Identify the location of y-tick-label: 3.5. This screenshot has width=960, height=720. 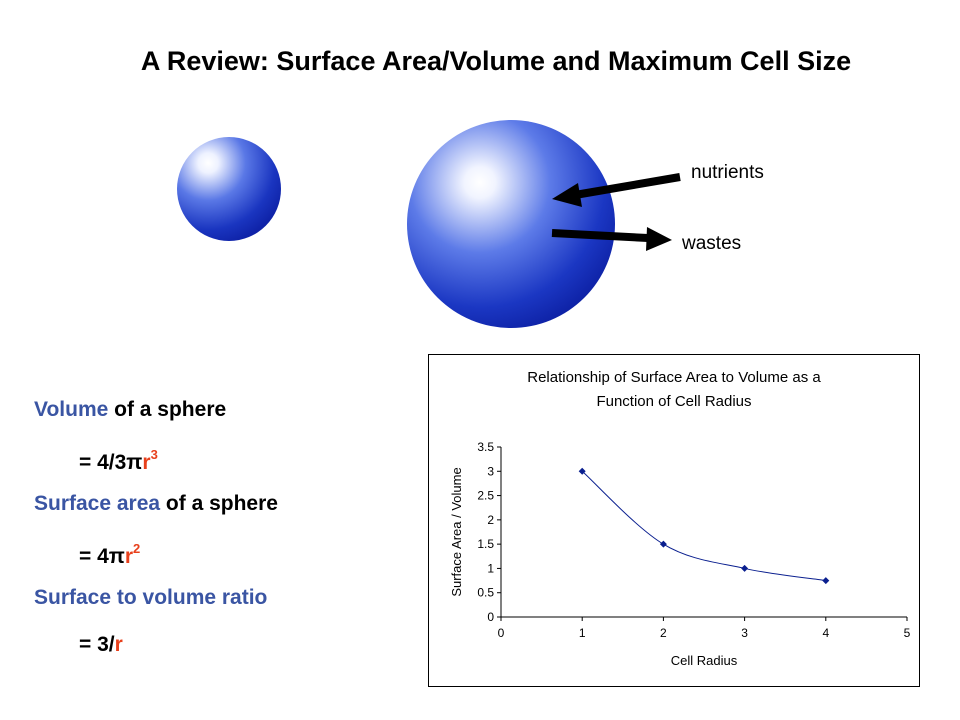
(485, 447).